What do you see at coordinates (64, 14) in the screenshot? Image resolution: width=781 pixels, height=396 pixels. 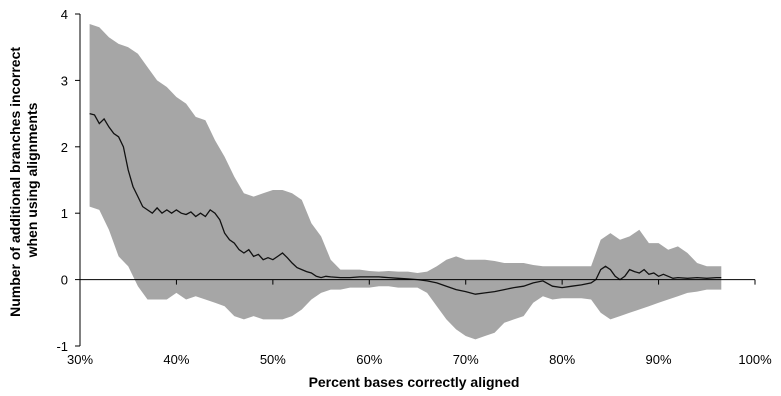 I see `y-tick-label: 4` at bounding box center [64, 14].